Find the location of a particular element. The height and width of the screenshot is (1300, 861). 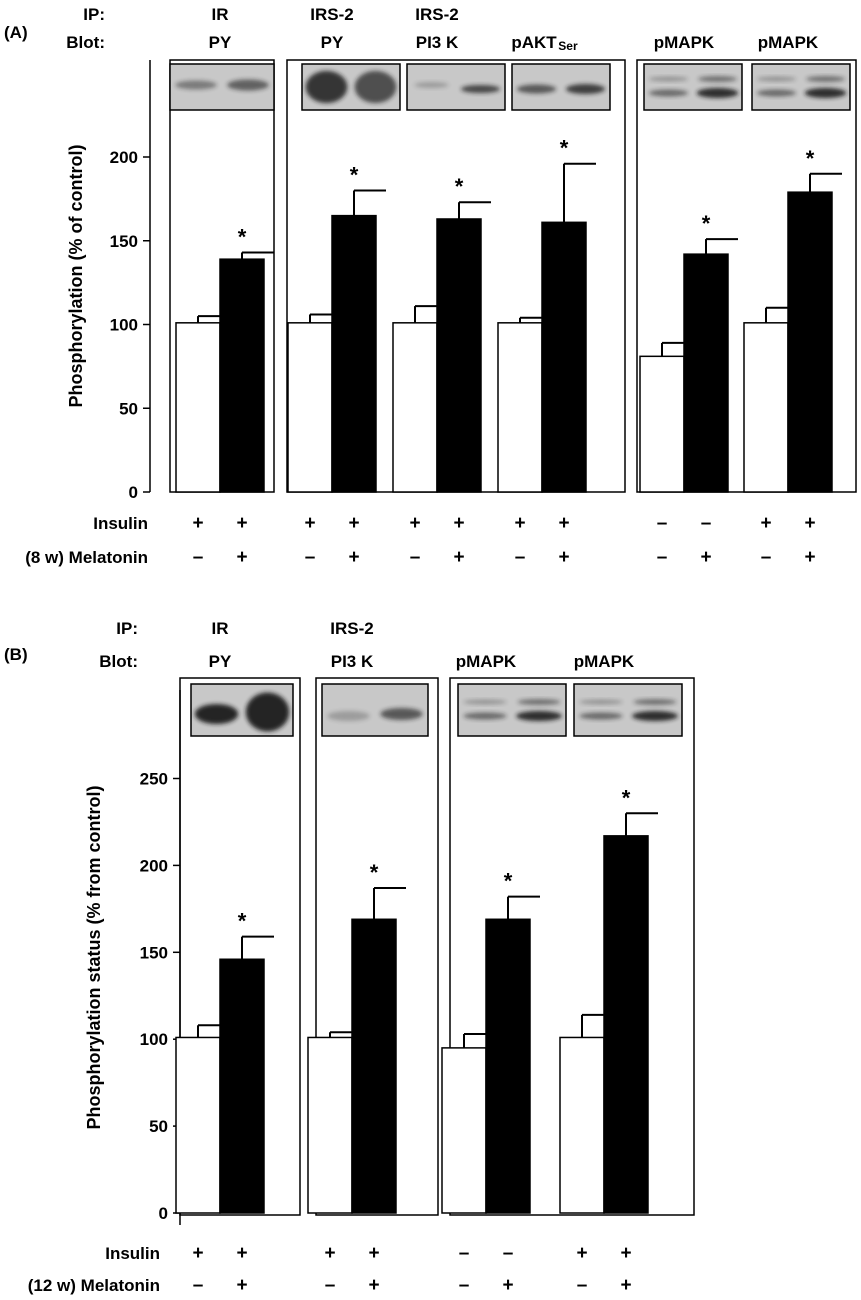

insulin-sign-a-3-2: + is located at coordinates (458, 523).